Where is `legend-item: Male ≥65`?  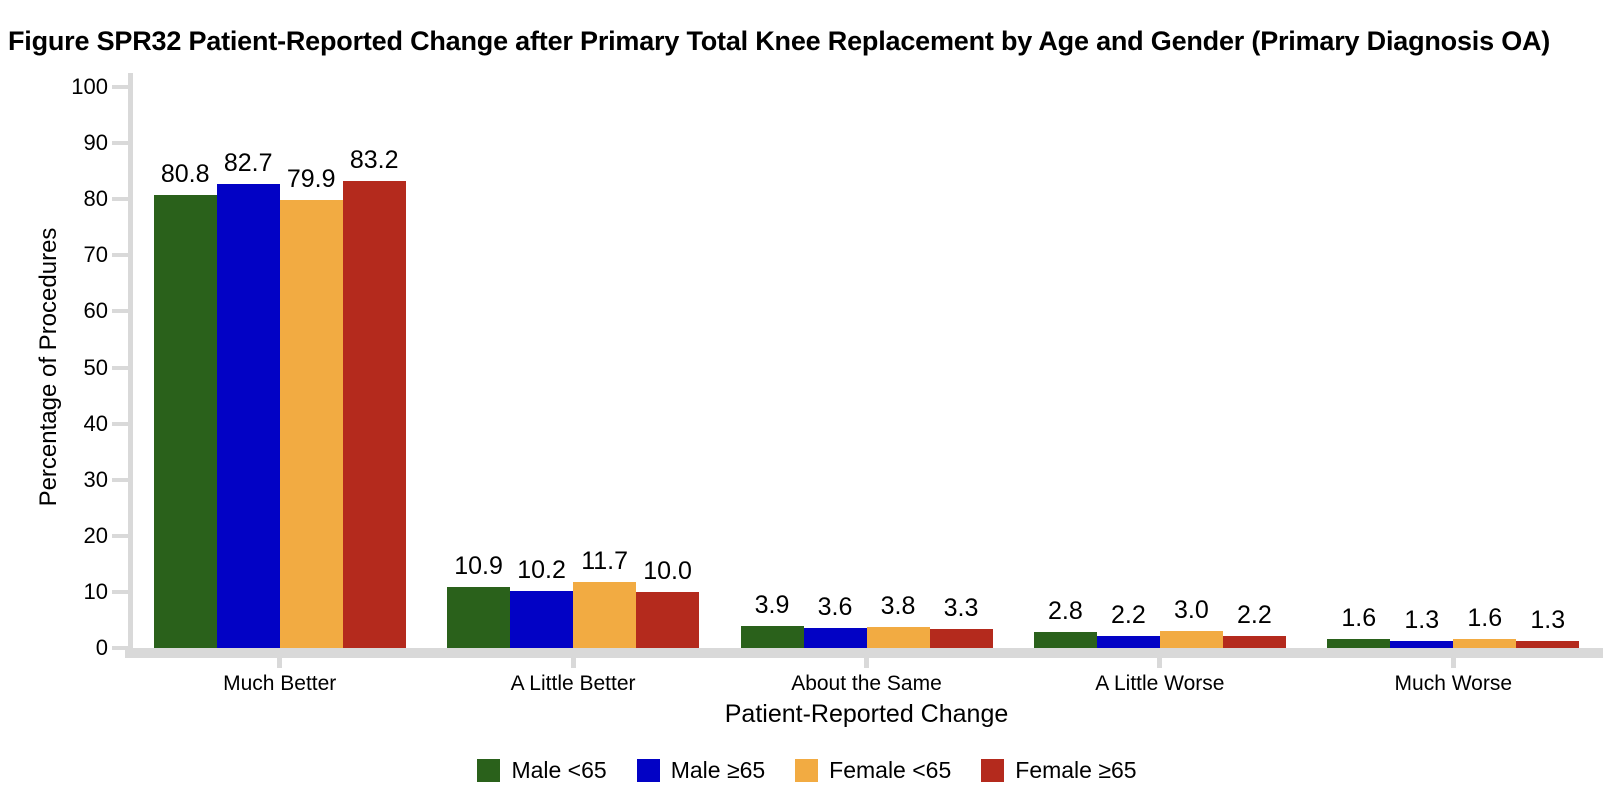
legend-item: Male ≥65 is located at coordinates (701, 770).